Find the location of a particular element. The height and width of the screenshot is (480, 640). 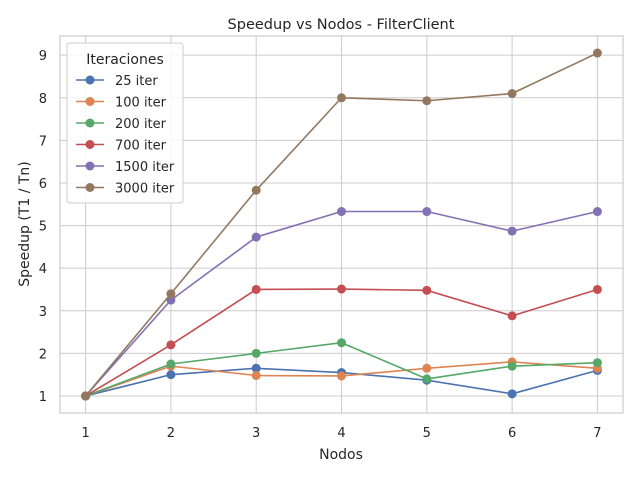

legend-title: Iteraciones is located at coordinates (125, 60).